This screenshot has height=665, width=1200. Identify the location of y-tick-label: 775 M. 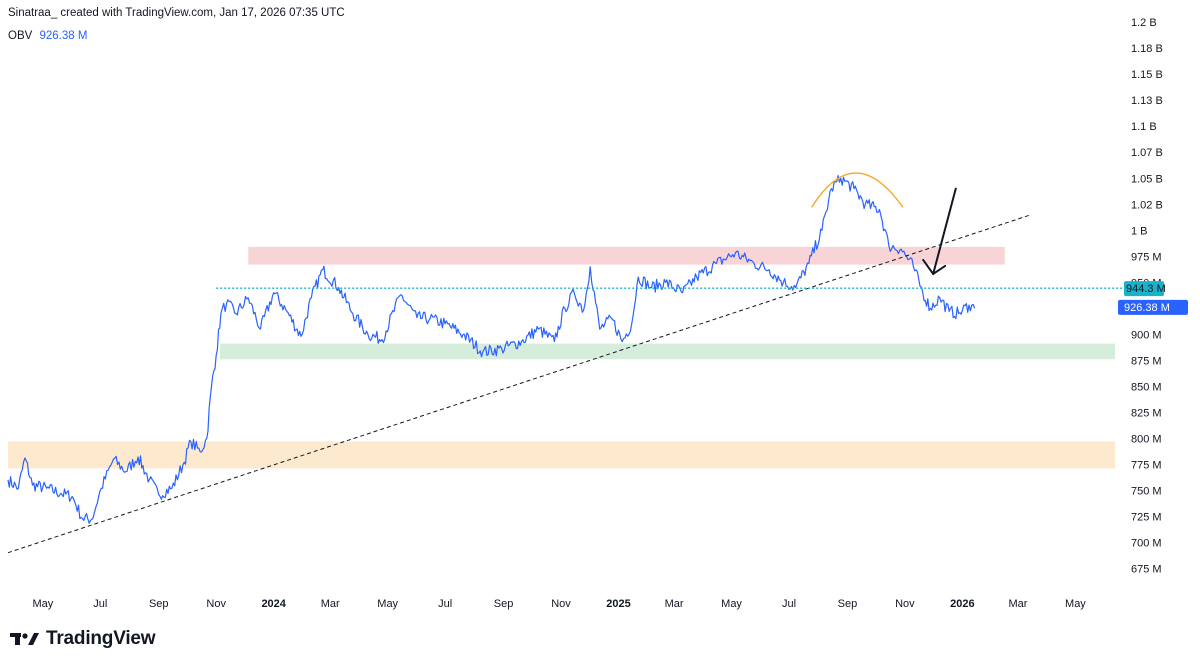
(1146, 465).